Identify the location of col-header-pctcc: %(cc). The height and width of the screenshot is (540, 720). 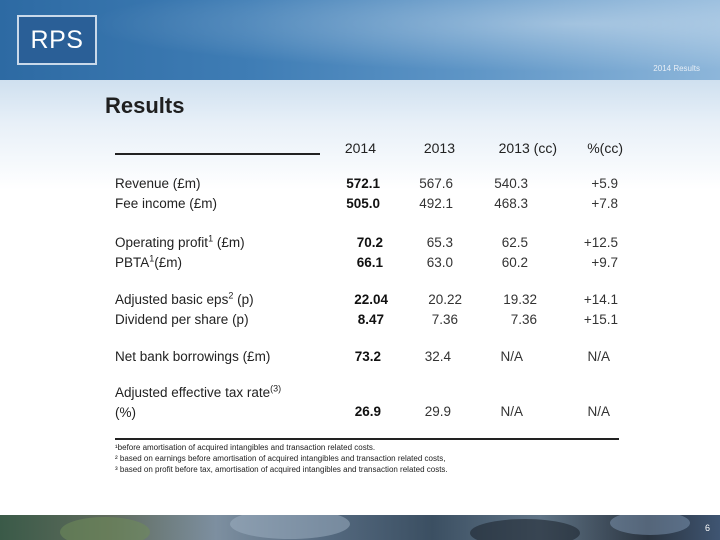
(605, 148).